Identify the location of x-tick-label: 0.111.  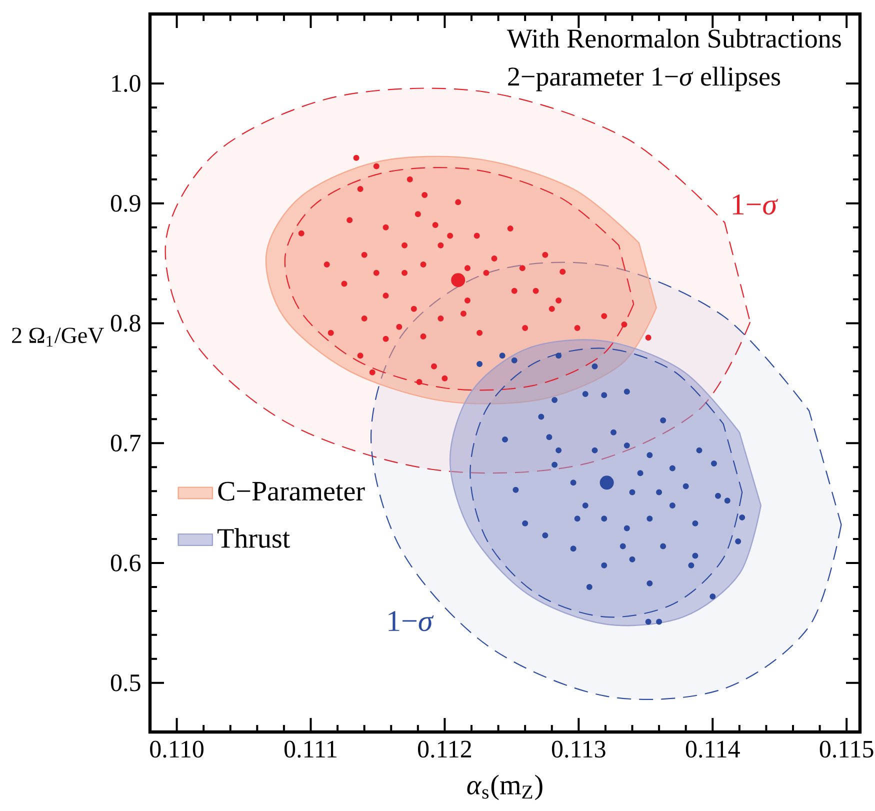
(310, 749).